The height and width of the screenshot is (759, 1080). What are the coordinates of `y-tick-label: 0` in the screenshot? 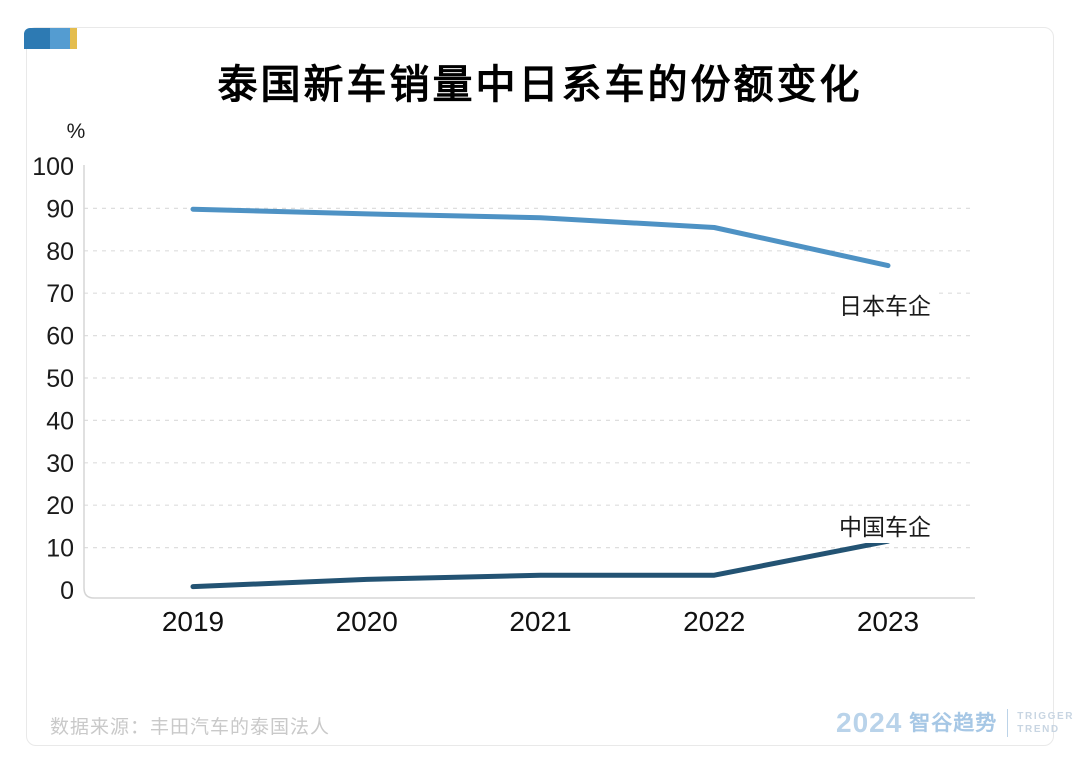 It's located at (67, 591).